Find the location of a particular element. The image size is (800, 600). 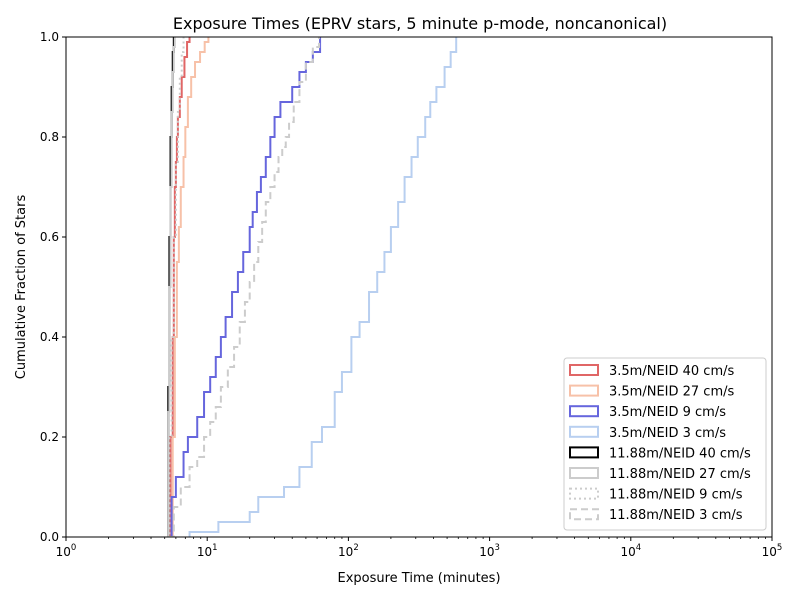

y-tick-label: 1.0 is located at coordinates (49, 37).